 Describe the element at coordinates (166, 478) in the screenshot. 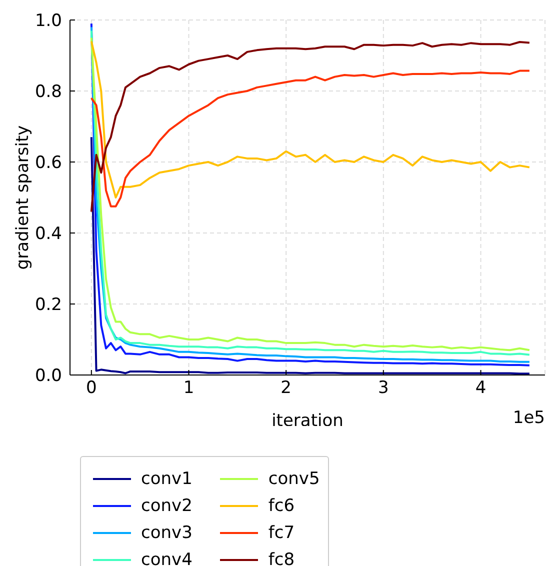

I see `legend-label: conv1` at that location.